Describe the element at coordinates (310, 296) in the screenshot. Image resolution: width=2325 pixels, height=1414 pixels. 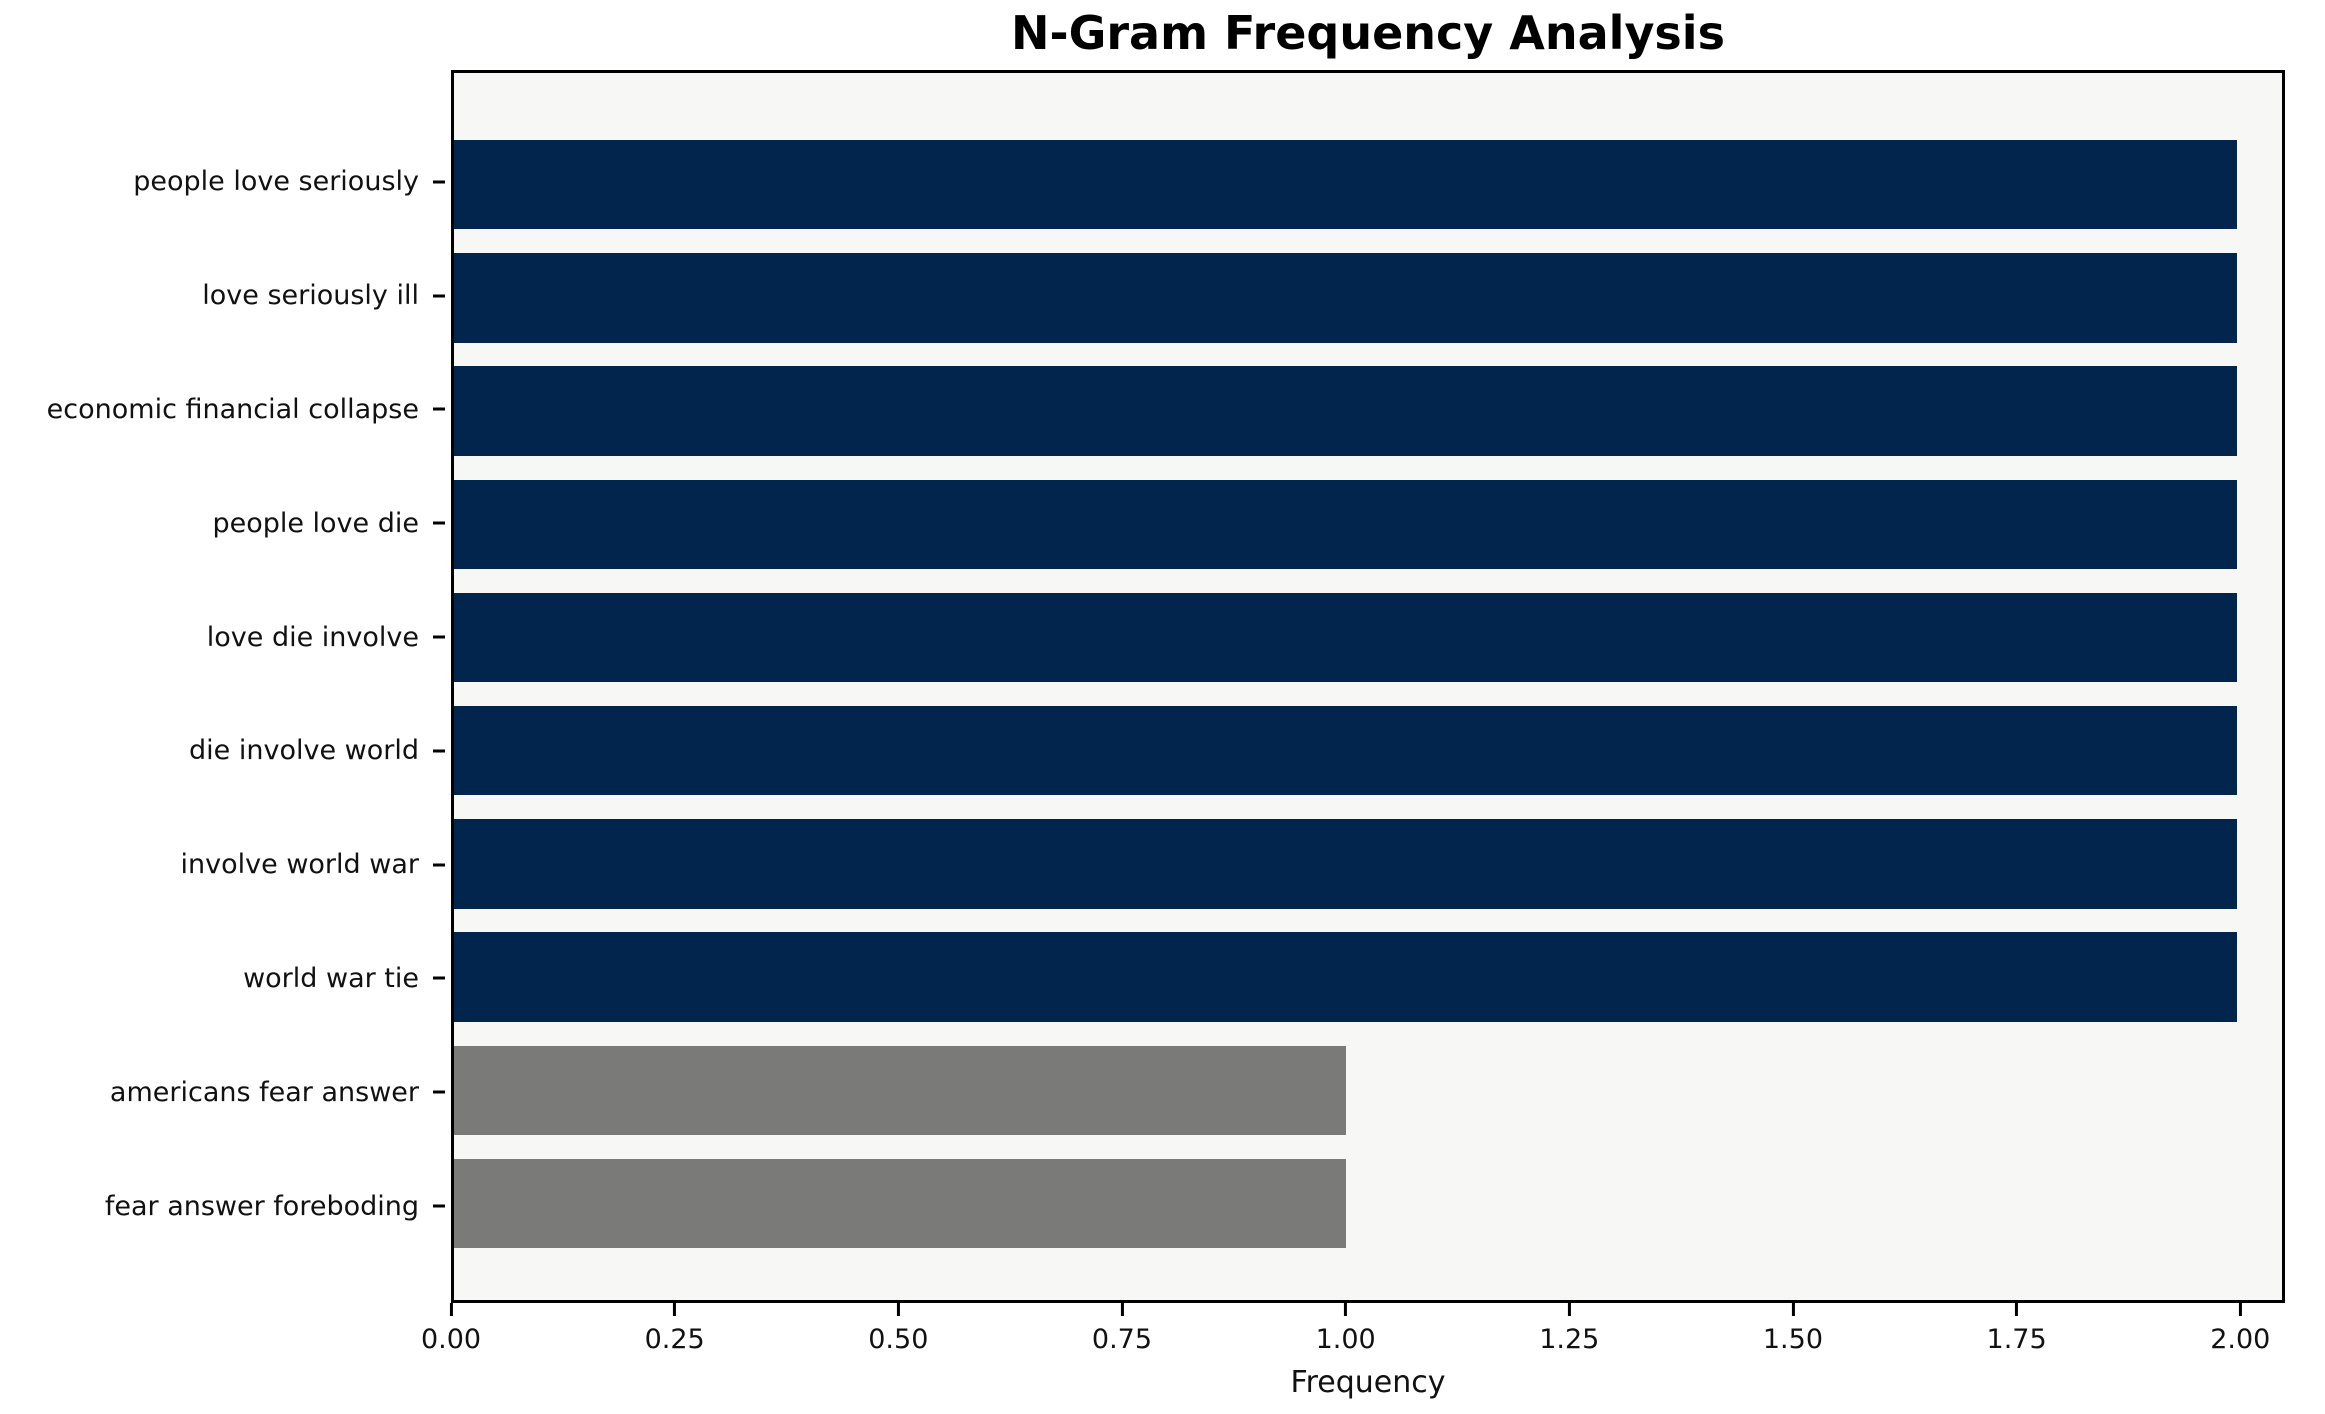
I see `y-tick-label: love seriously ill` at that location.